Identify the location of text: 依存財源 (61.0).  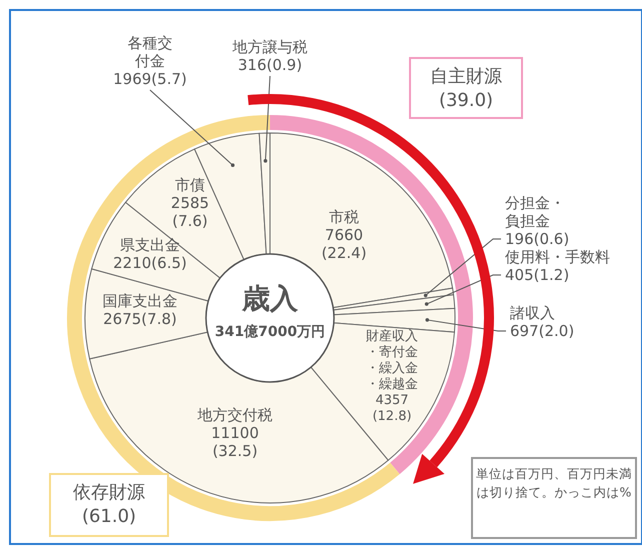
(109, 504).